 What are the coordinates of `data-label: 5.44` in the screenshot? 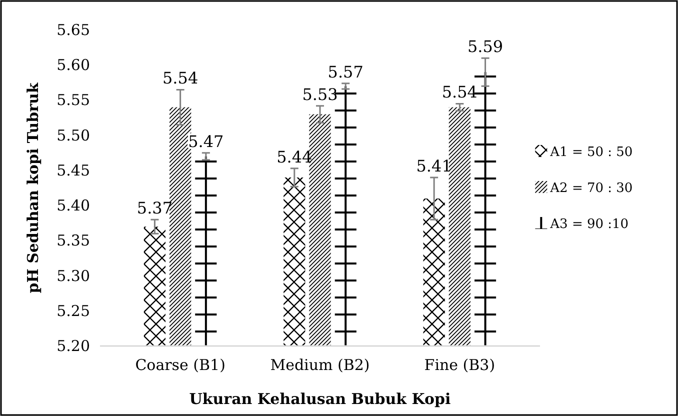 It's located at (294, 156).